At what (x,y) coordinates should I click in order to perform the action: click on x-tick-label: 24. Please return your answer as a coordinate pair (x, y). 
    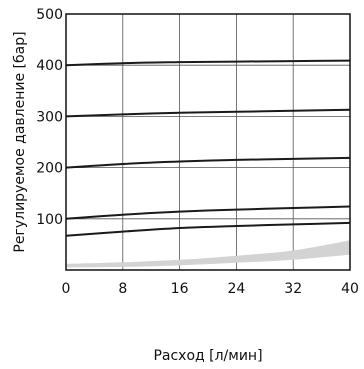
    Looking at the image, I should click on (236, 289).